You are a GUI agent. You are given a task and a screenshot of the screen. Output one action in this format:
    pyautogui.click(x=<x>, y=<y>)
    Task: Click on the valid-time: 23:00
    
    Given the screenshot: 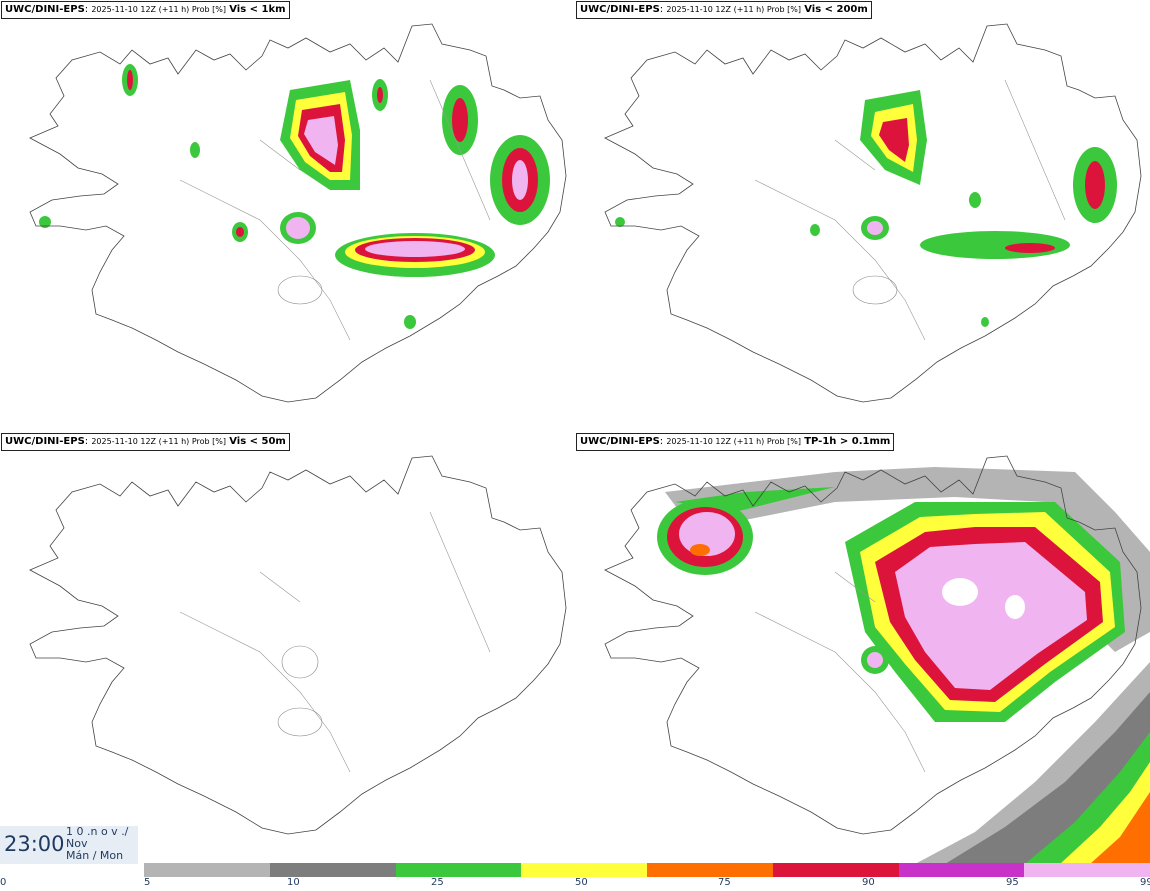 What is the action you would take?
    pyautogui.click(x=34, y=844)
    